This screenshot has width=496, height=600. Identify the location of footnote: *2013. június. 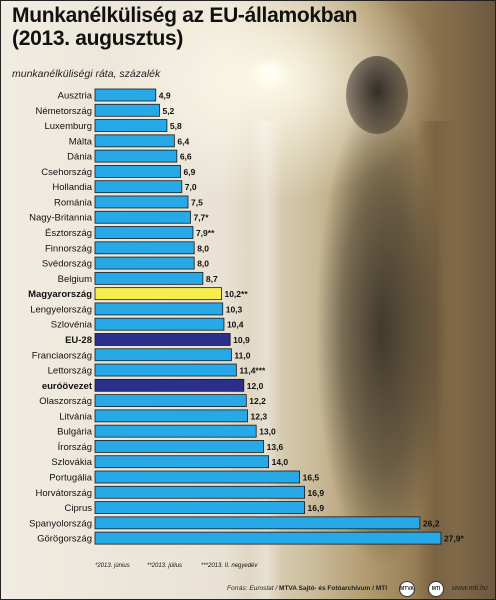
(112, 566).